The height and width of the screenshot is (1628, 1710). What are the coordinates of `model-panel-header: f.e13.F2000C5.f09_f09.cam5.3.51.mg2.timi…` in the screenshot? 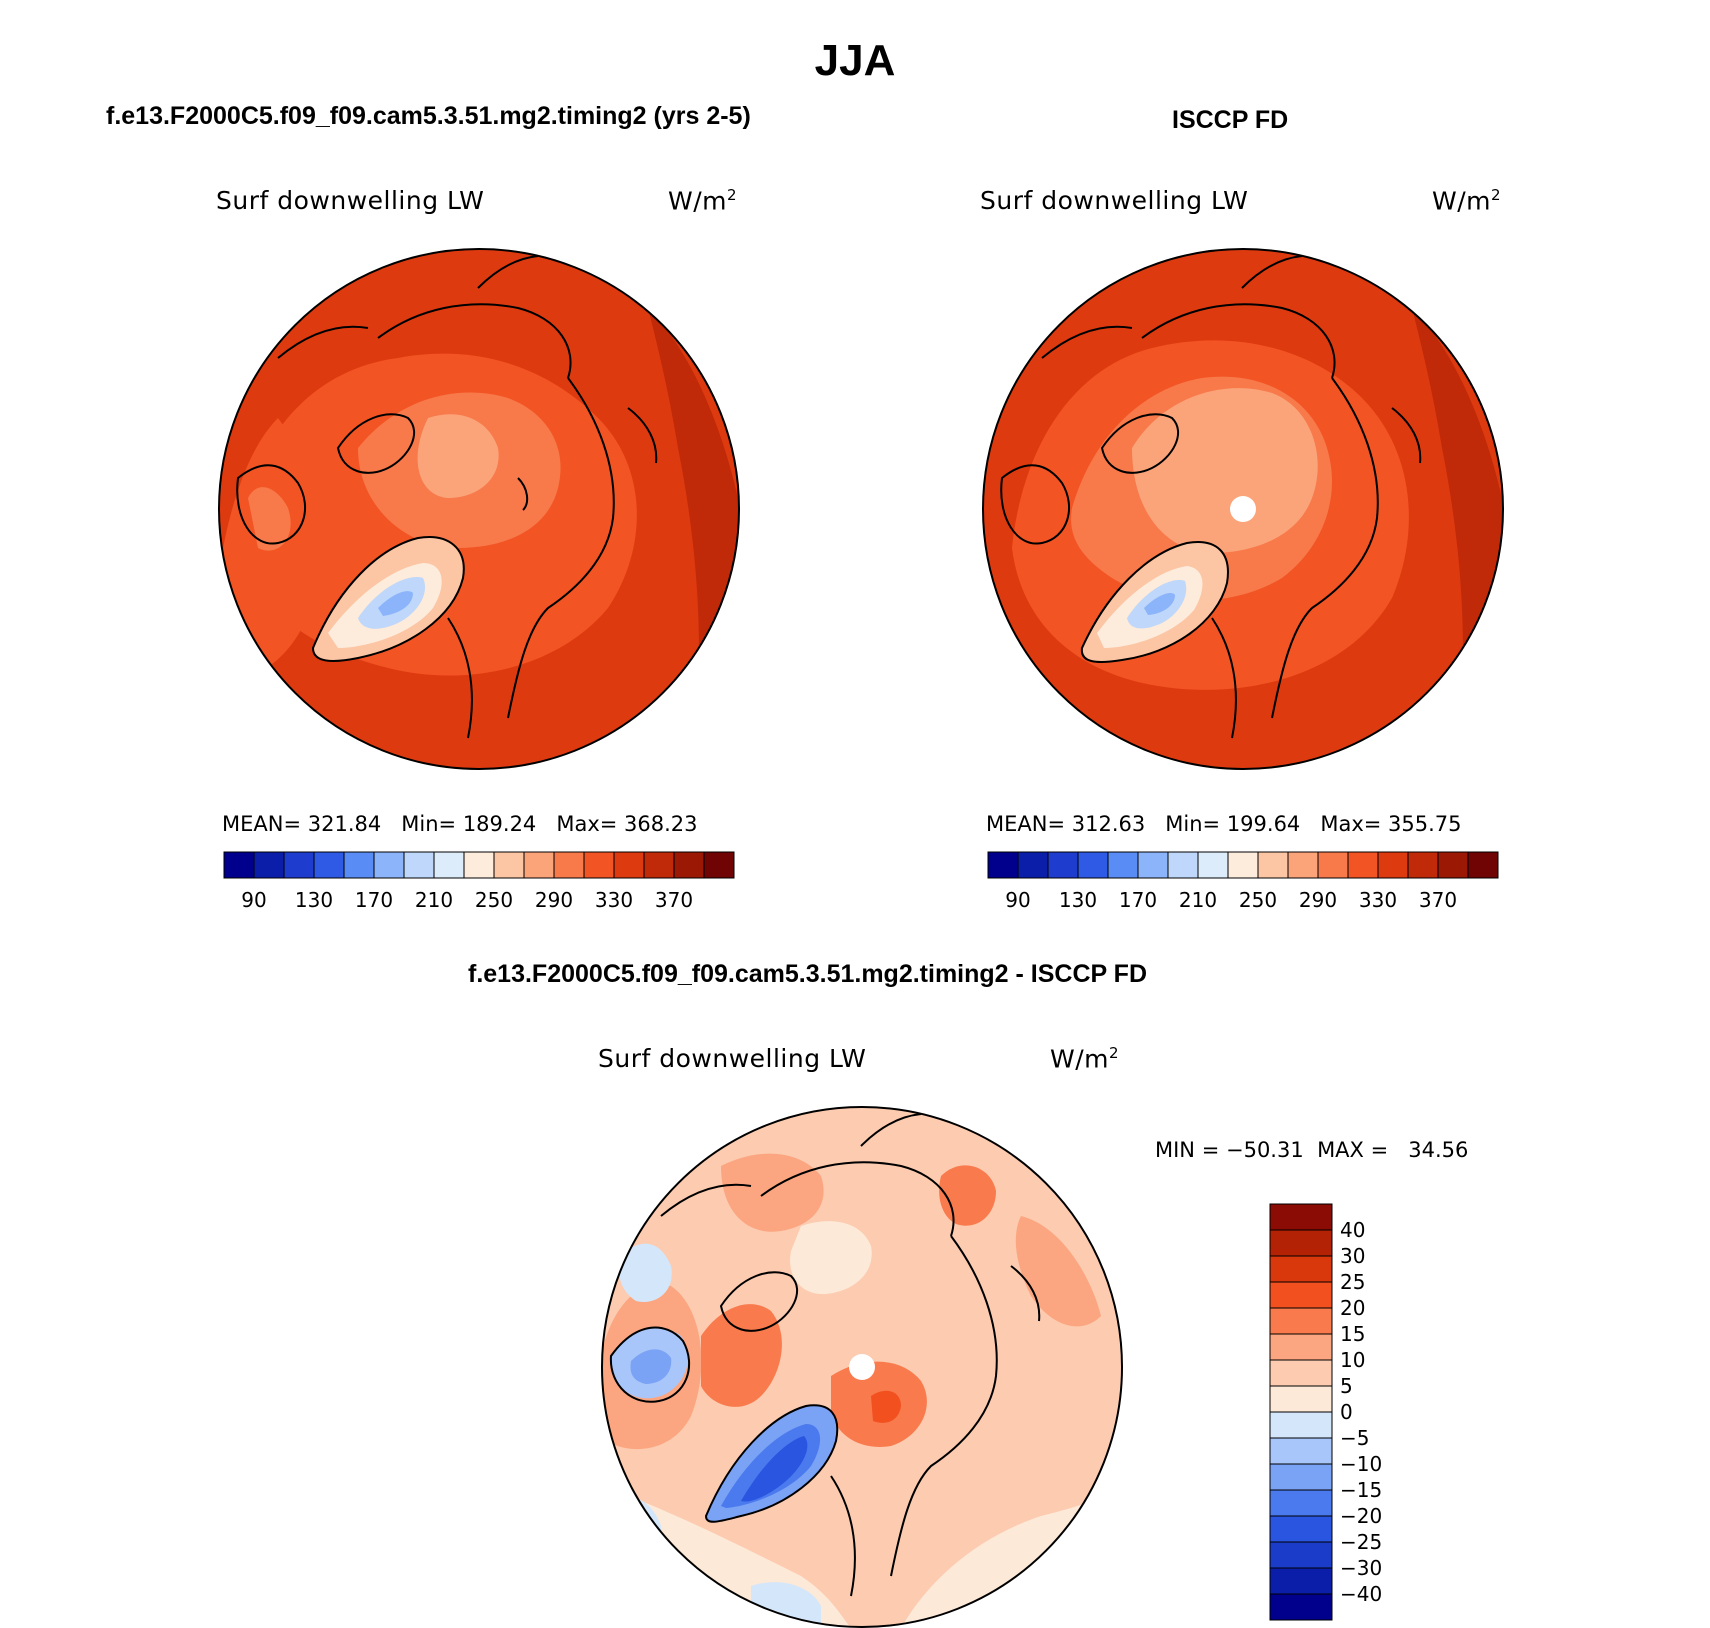 It's located at (428, 116).